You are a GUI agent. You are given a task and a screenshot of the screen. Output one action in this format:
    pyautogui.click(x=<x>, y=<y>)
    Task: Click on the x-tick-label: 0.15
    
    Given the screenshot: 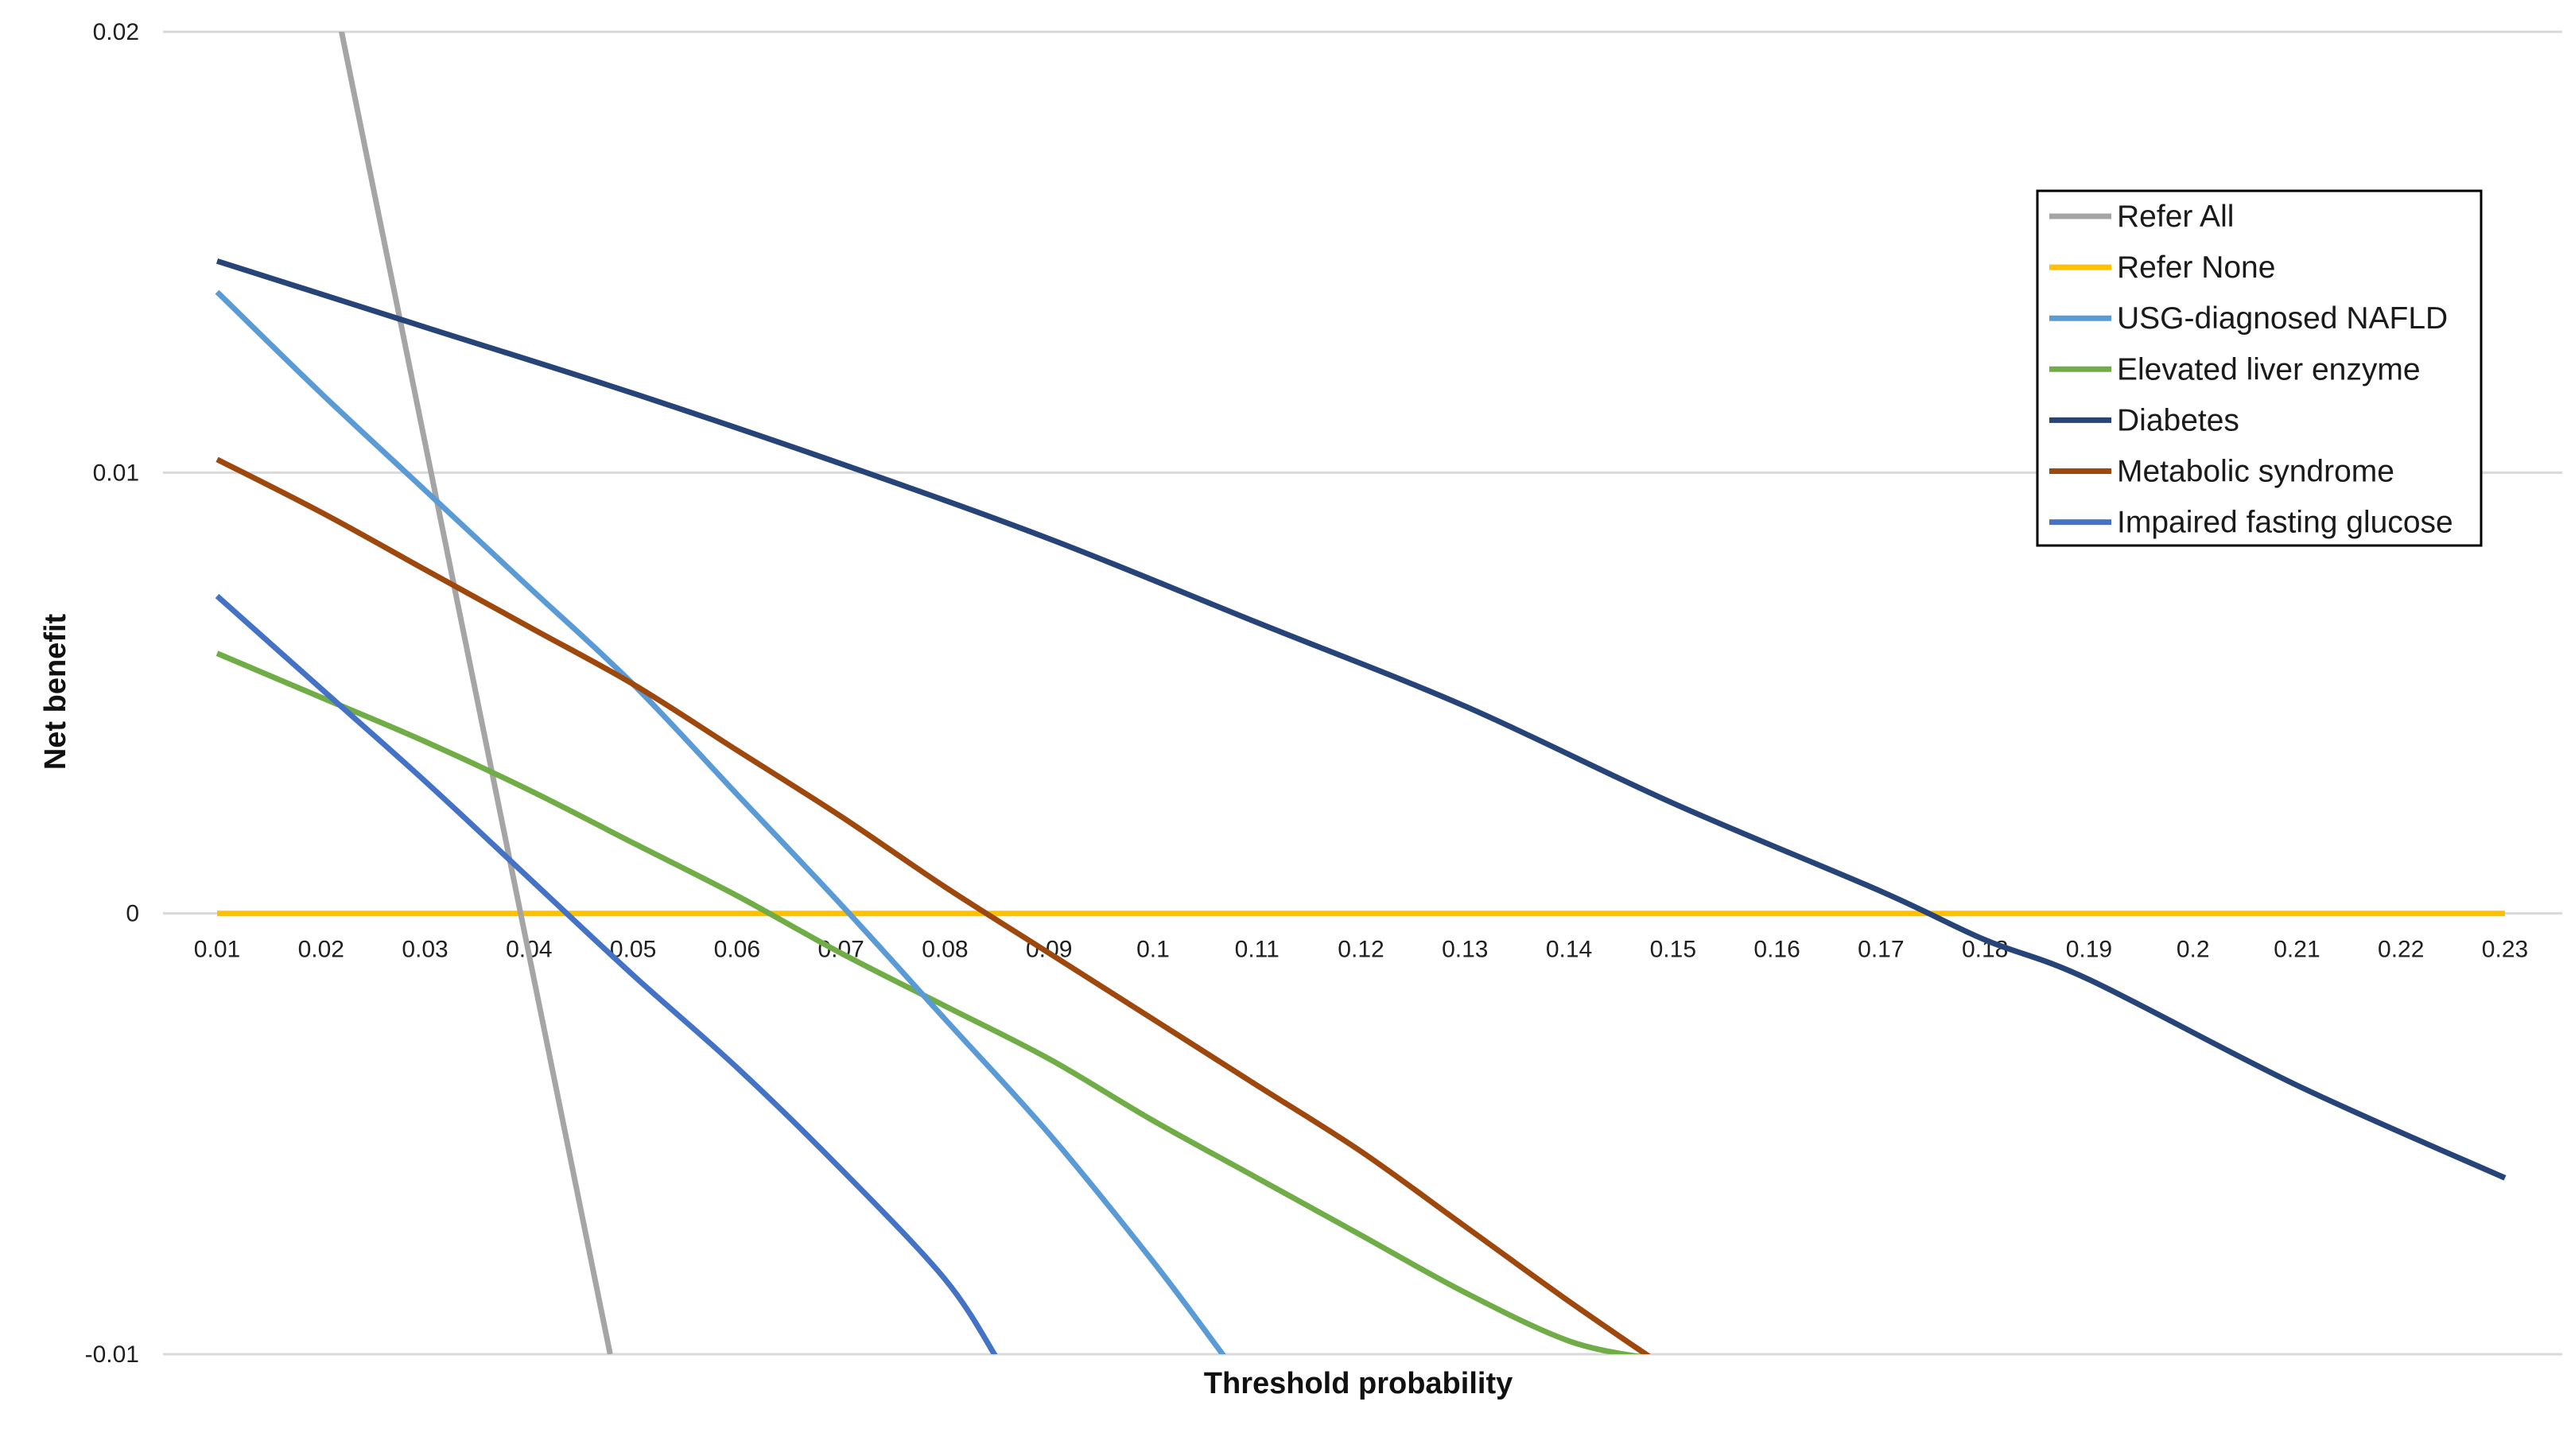 What is the action you would take?
    pyautogui.click(x=1673, y=950)
    